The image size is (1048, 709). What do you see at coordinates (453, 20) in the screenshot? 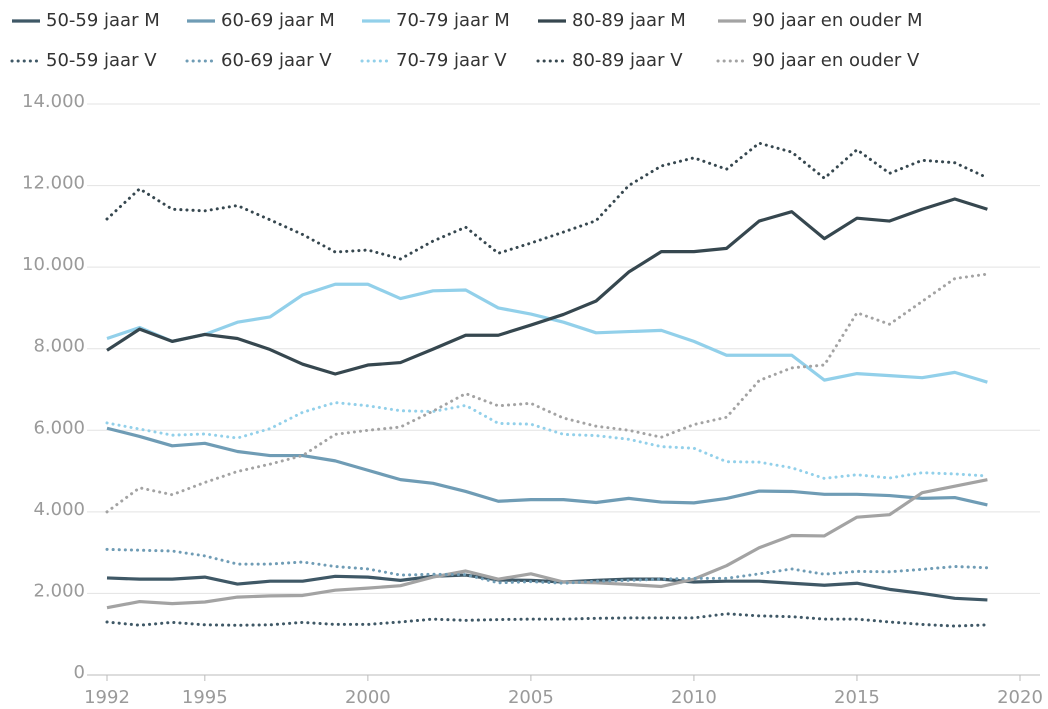
I see `legend-label: 70-79 jaar M` at bounding box center [453, 20].